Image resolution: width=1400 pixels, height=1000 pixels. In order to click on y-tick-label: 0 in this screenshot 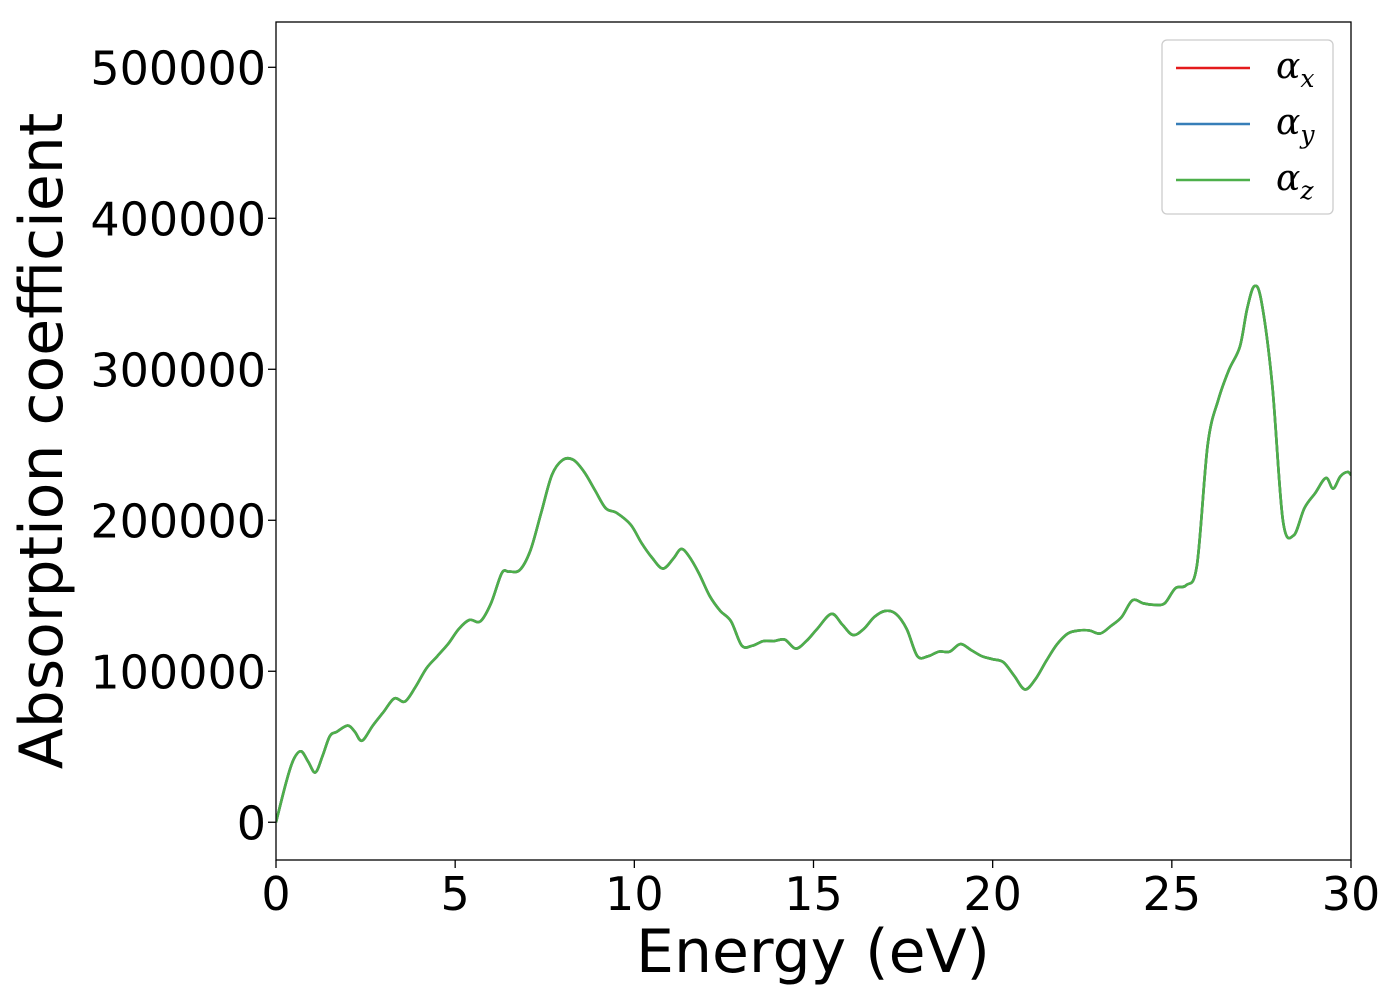, I will do `click(251, 823)`.